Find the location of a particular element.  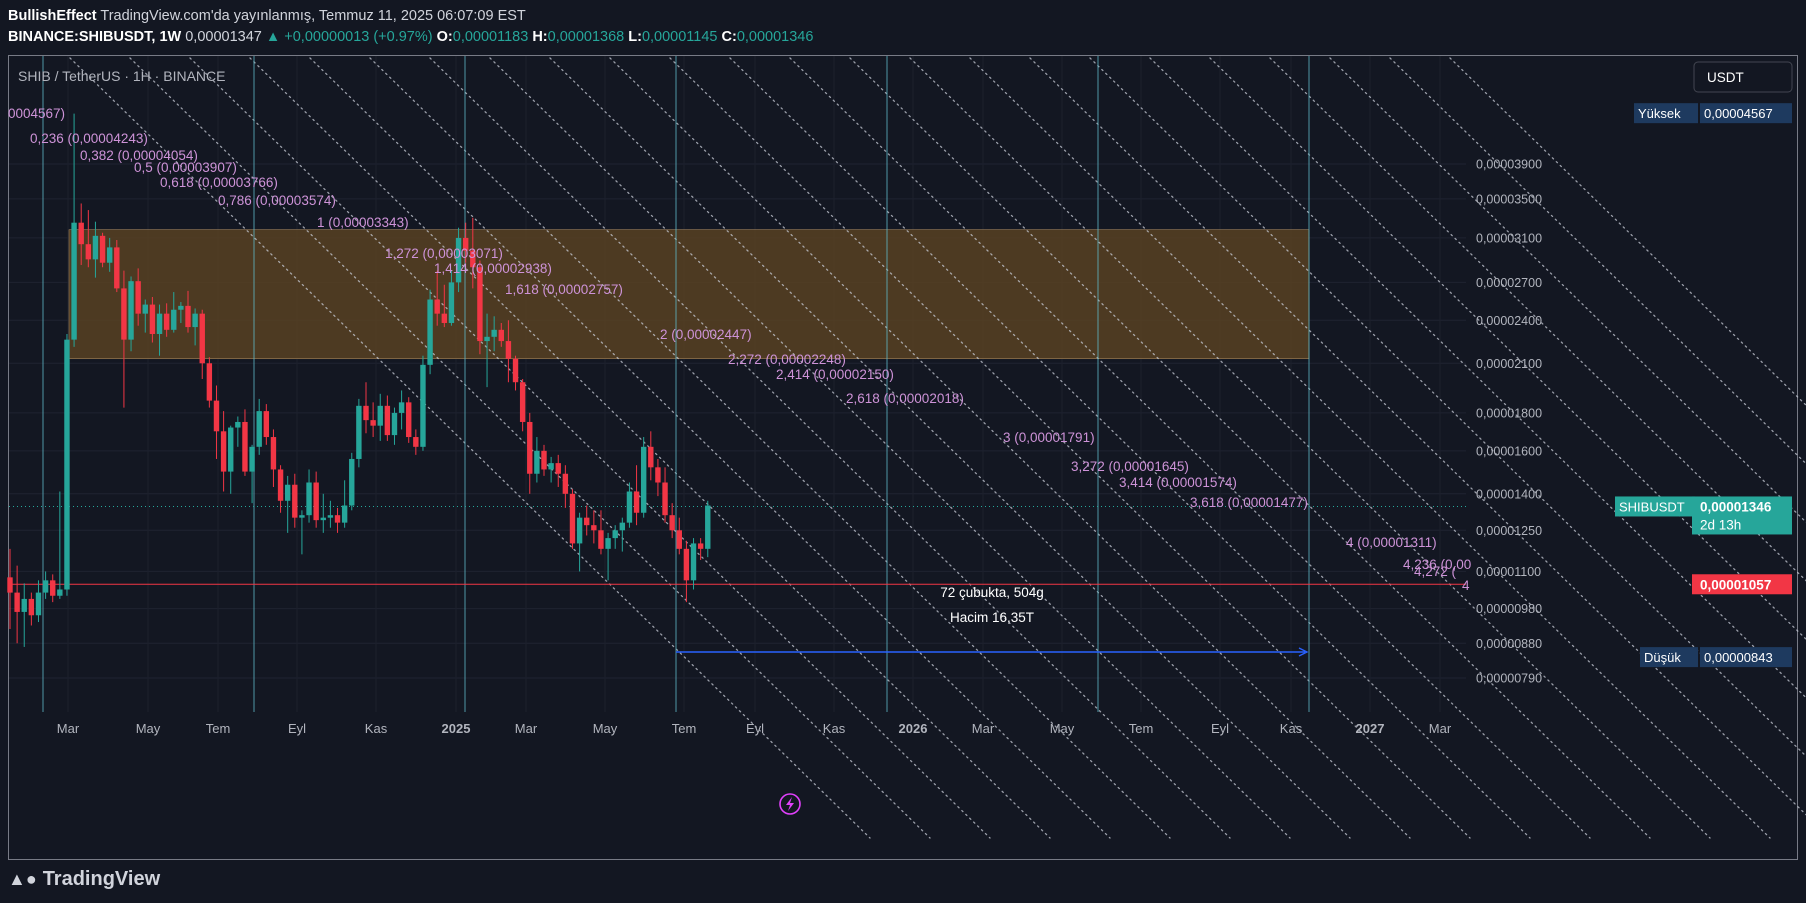

resistance-zone is located at coordinates (689, 294).